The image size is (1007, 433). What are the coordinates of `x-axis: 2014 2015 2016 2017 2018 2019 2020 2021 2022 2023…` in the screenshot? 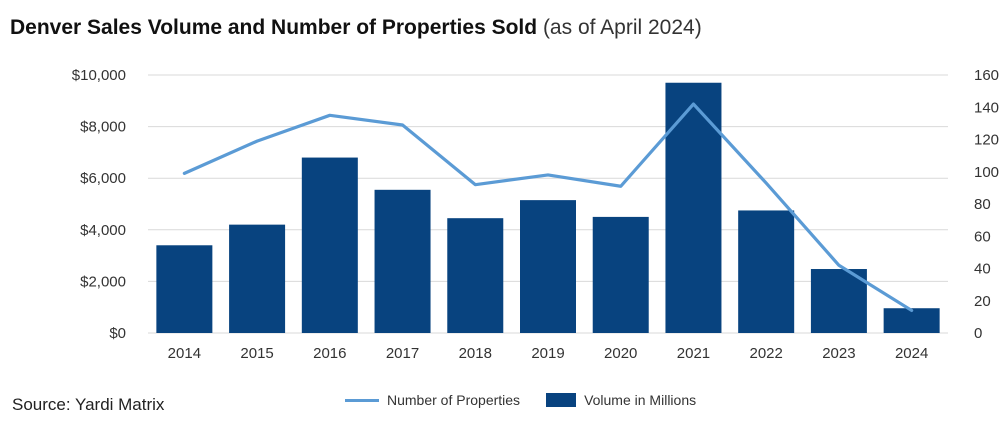 It's located at (548, 353).